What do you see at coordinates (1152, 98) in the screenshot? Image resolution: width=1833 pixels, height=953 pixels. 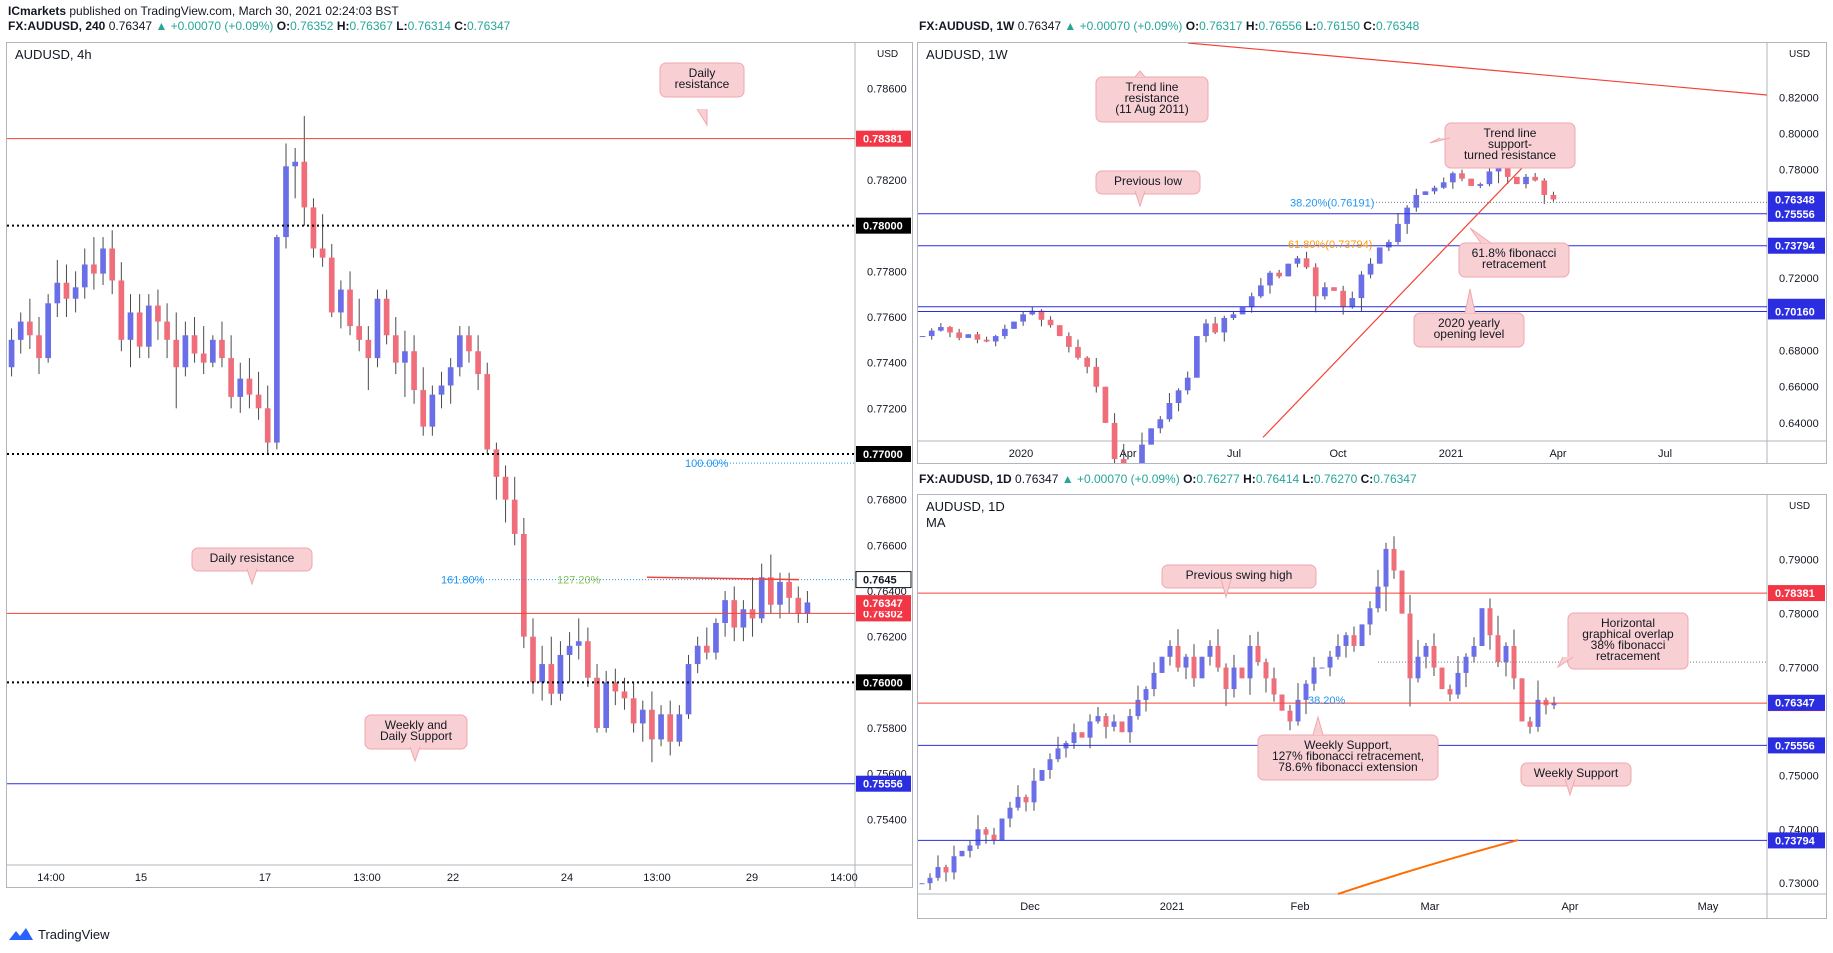 I see `annotation-callout-text: resistance` at bounding box center [1152, 98].